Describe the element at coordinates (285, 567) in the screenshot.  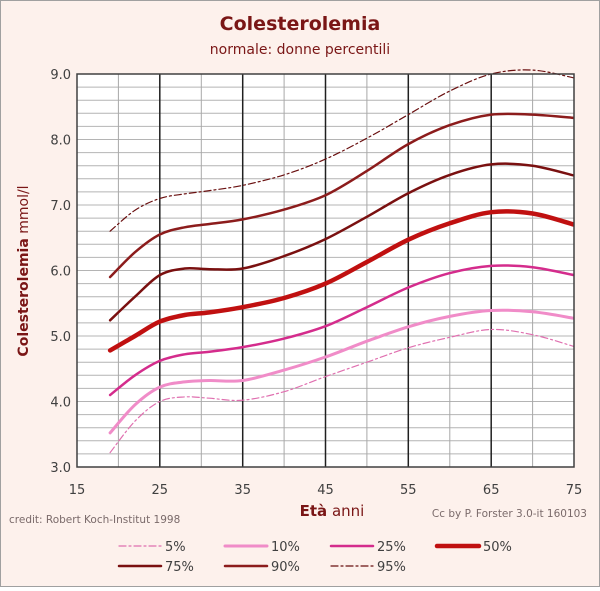
I see `legend-label: 90%` at that location.